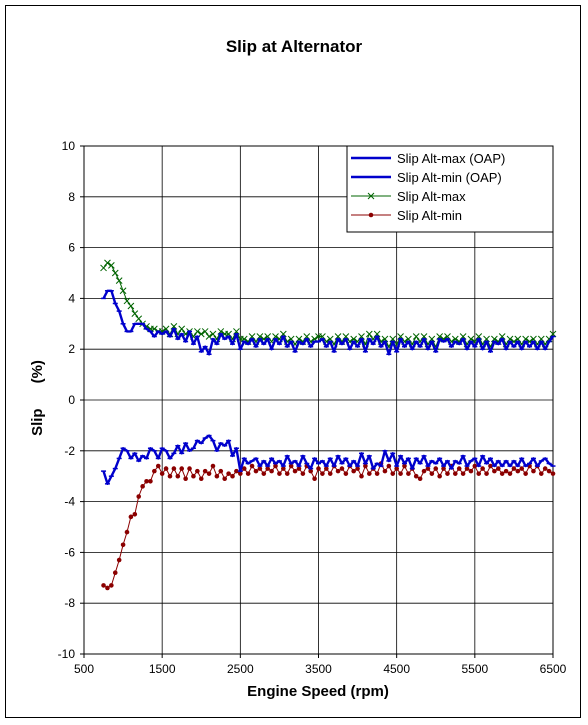  Describe the element at coordinates (426, 177) in the screenshot. I see `legend-item: Slip Alt-min (OAP)` at that location.